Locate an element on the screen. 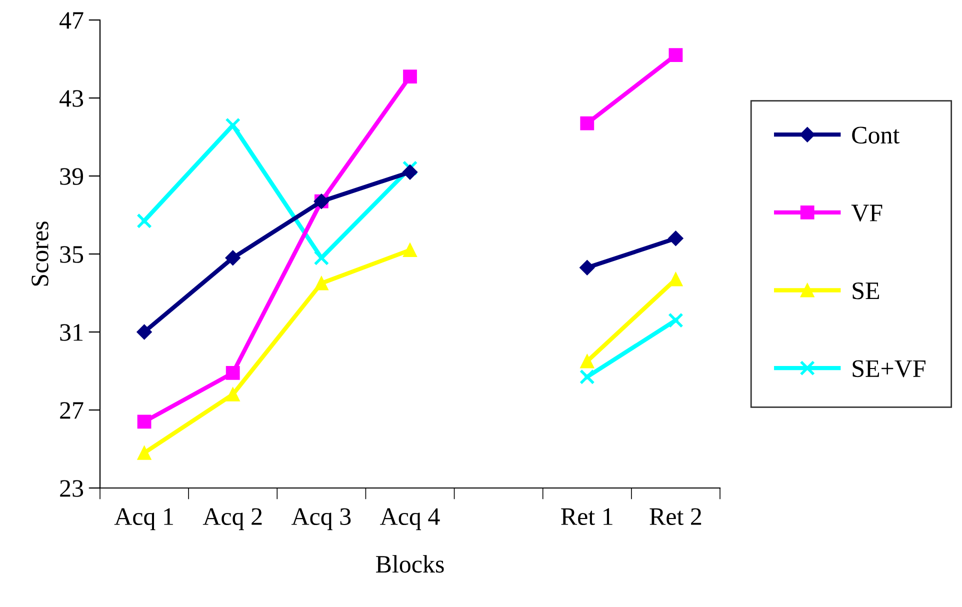 The width and height of the screenshot is (962, 607). y-tick-label: 39 is located at coordinates (72, 176).